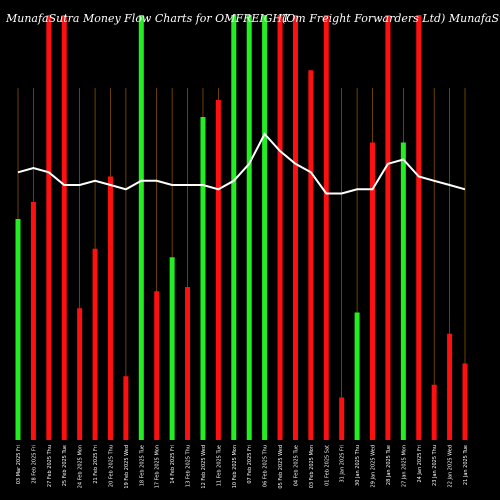 The height and width of the screenshot is (500, 500). What do you see at coordinates (241, 163) in the screenshot?
I see `money-flow-line` at bounding box center [241, 163].